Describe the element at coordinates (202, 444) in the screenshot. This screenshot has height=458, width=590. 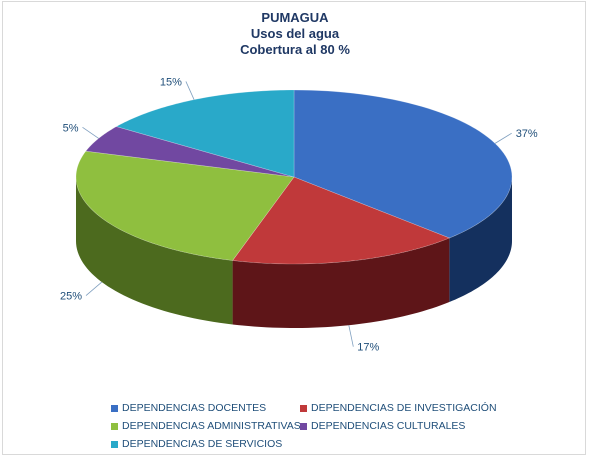
I see `legend-label: DEPENDENCIAS DE SERVICIOS` at that location.